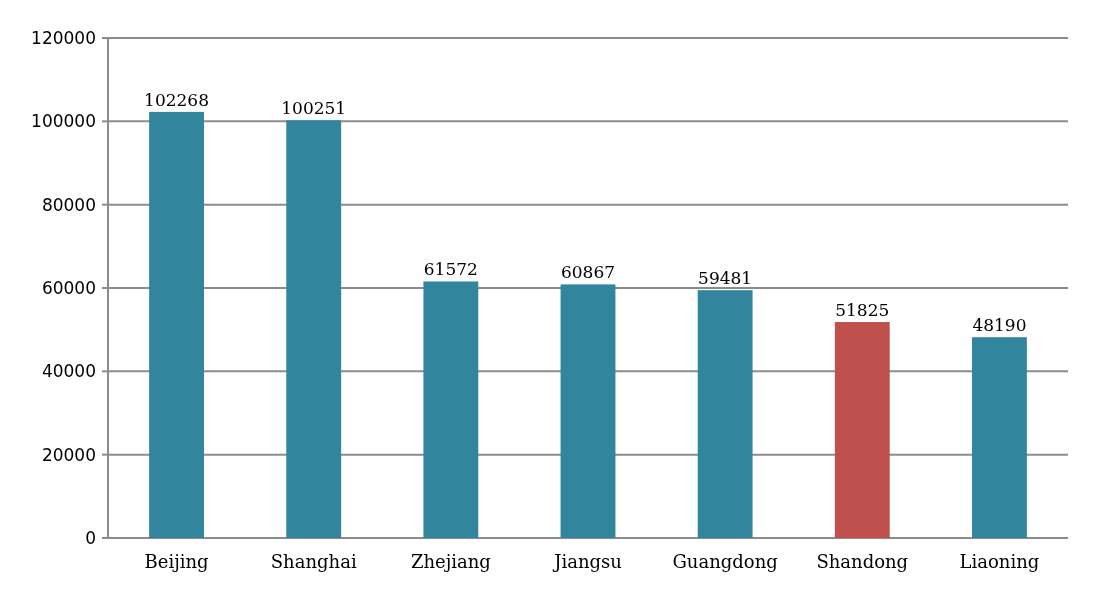  Describe the element at coordinates (313, 561) in the screenshot. I see `x-tick-label: Shanghai` at that location.